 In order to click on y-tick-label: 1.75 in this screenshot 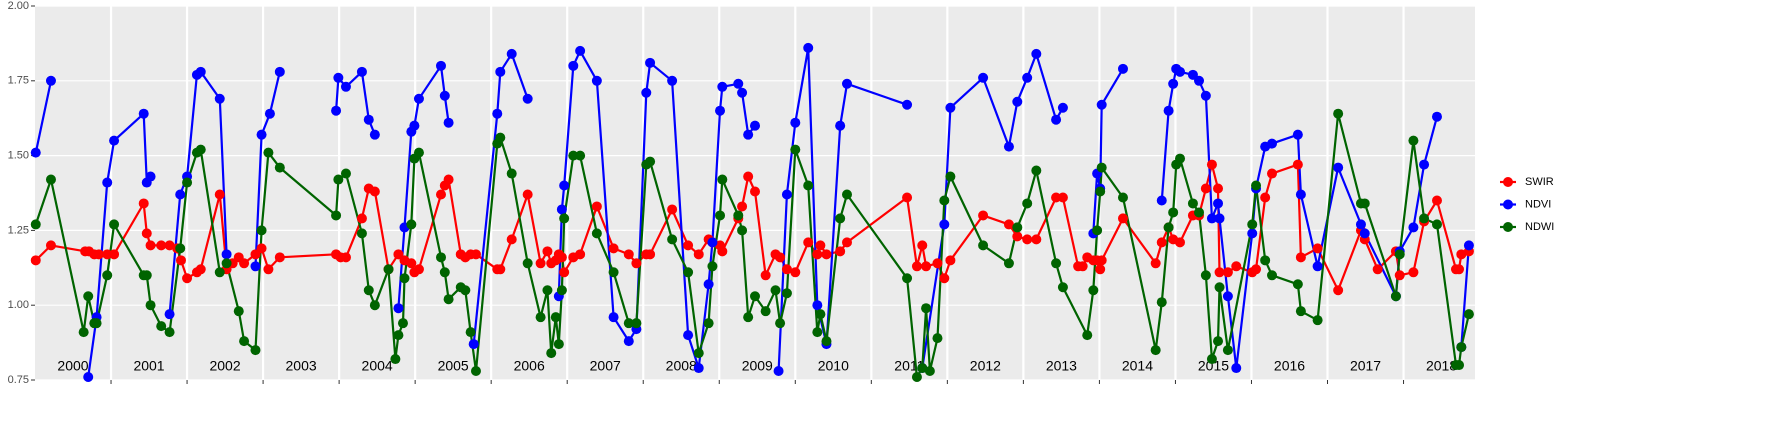, I will do `click(18, 81)`.